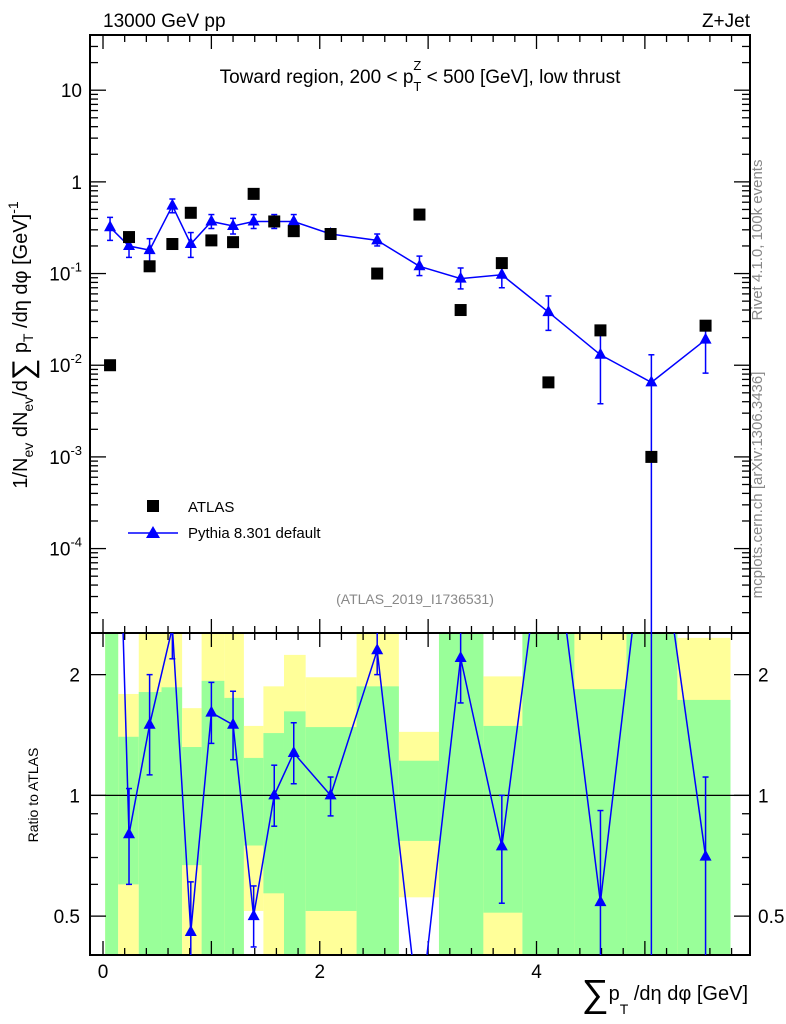 This screenshot has height=1024, width=786. What do you see at coordinates (757, 485) in the screenshot?
I see `mcplots-label: mcplots.cern.ch [arXiv:1306.3436]` at bounding box center [757, 485].